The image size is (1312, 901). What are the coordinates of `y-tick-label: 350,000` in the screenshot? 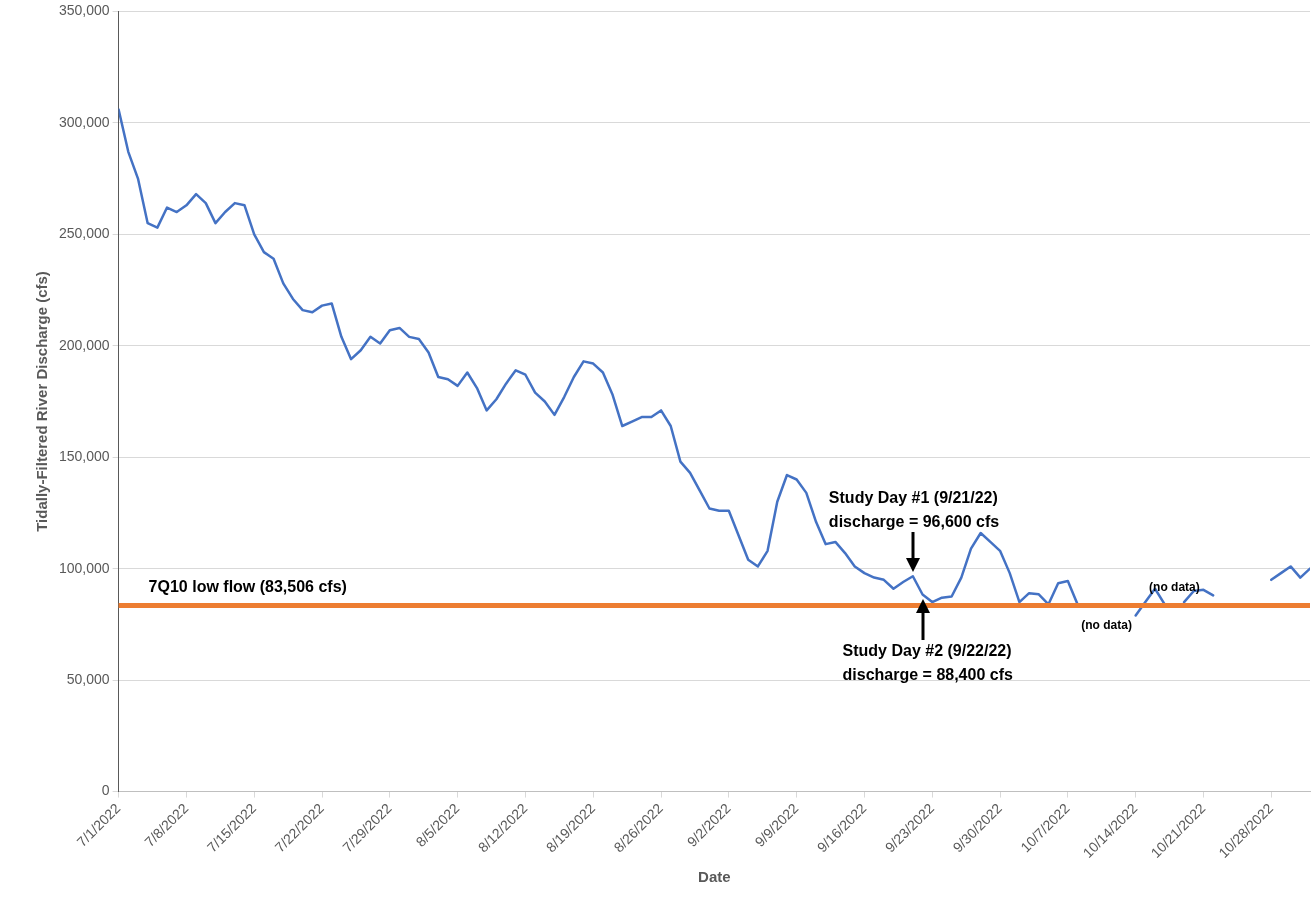 It's located at (84, 10).